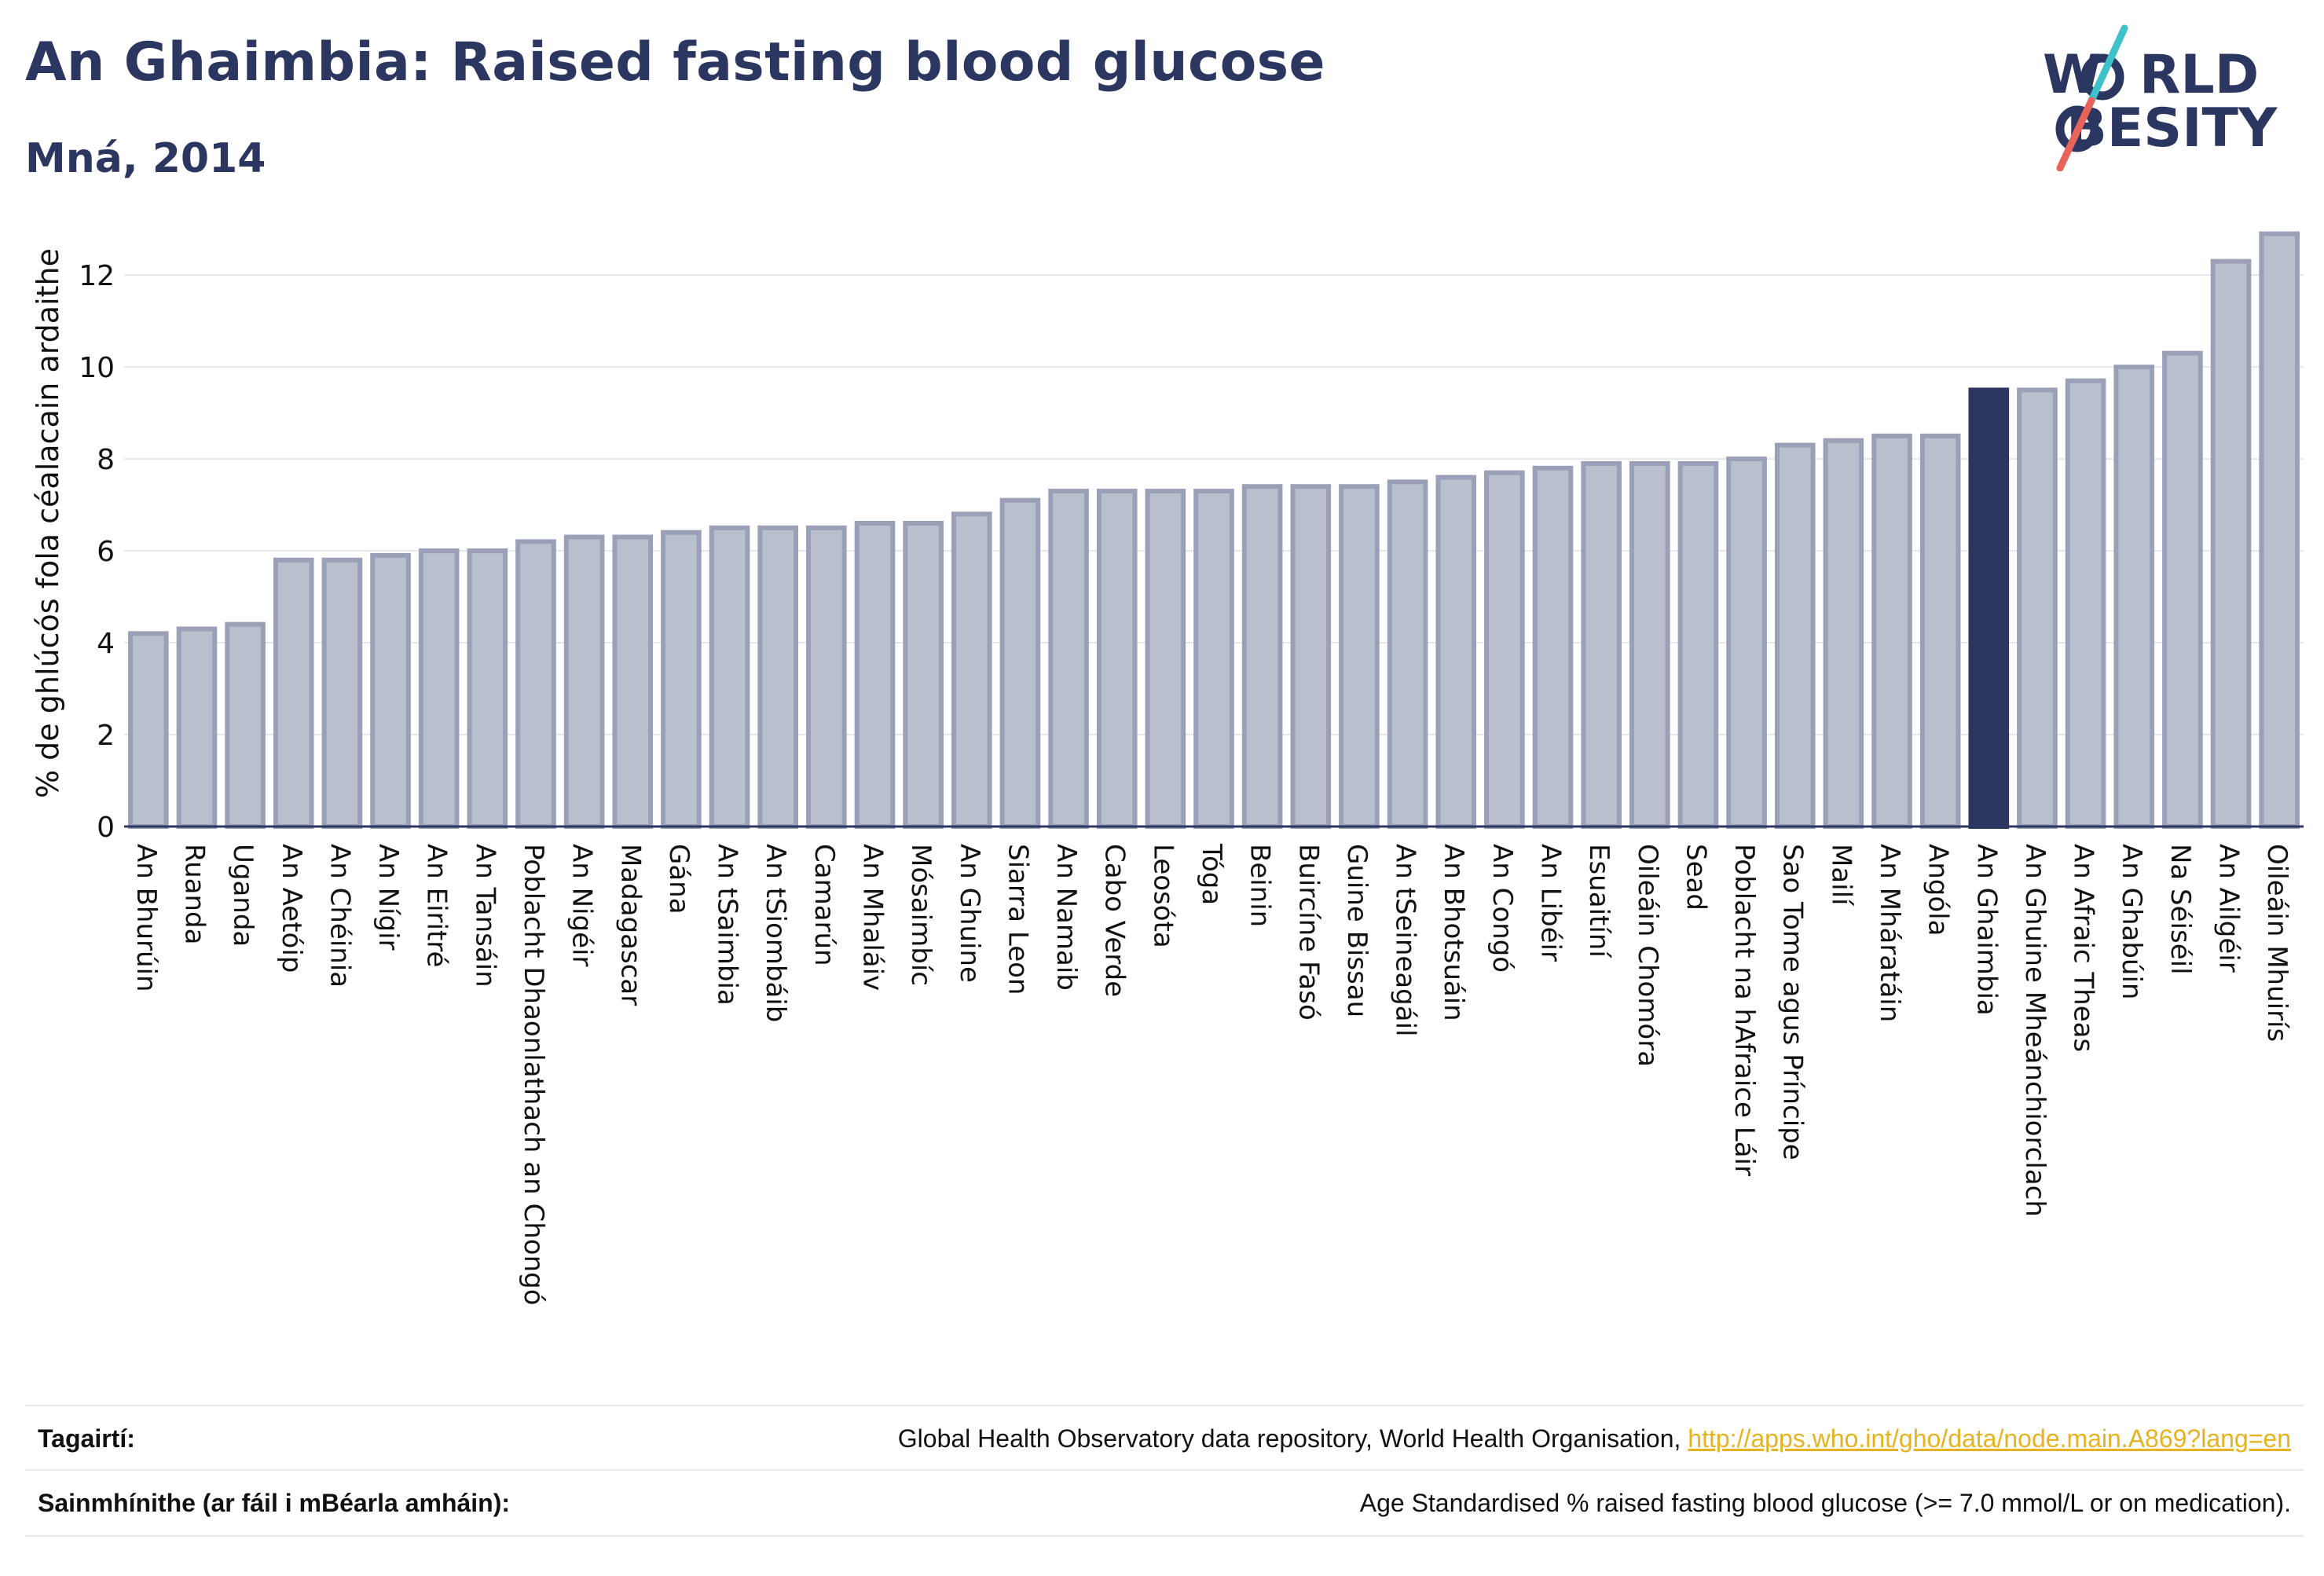 Image resolution: width=2324 pixels, height=1576 pixels. Describe the element at coordinates (727, 925) in the screenshot. I see `x-tick-label: An tSaimbia` at that location.